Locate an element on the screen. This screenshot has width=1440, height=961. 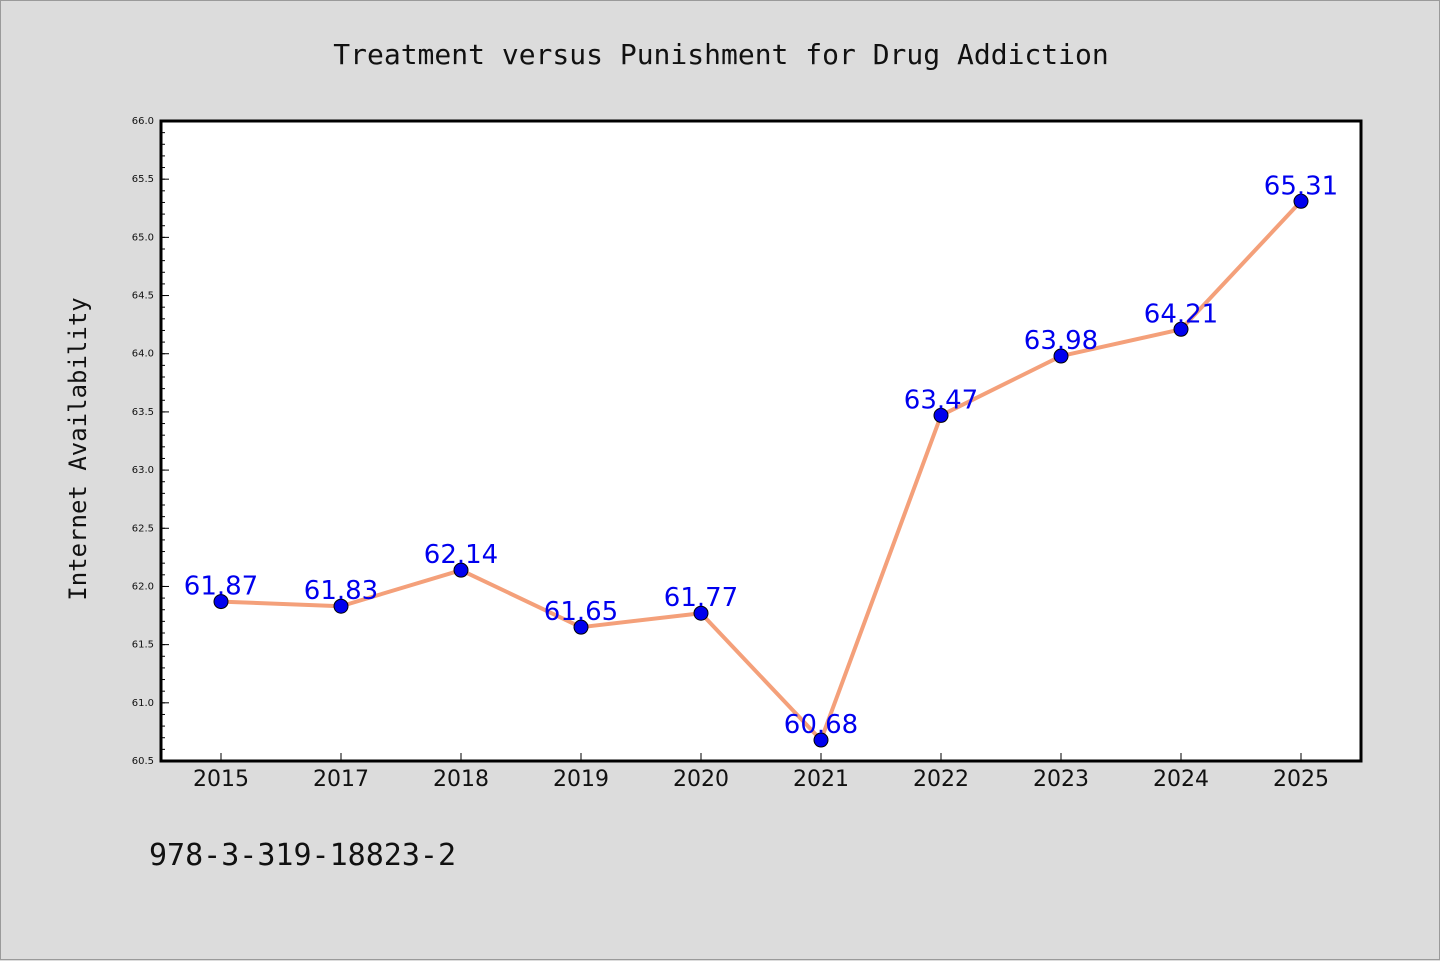
x-tick-label: 2023 is located at coordinates (1061, 779).